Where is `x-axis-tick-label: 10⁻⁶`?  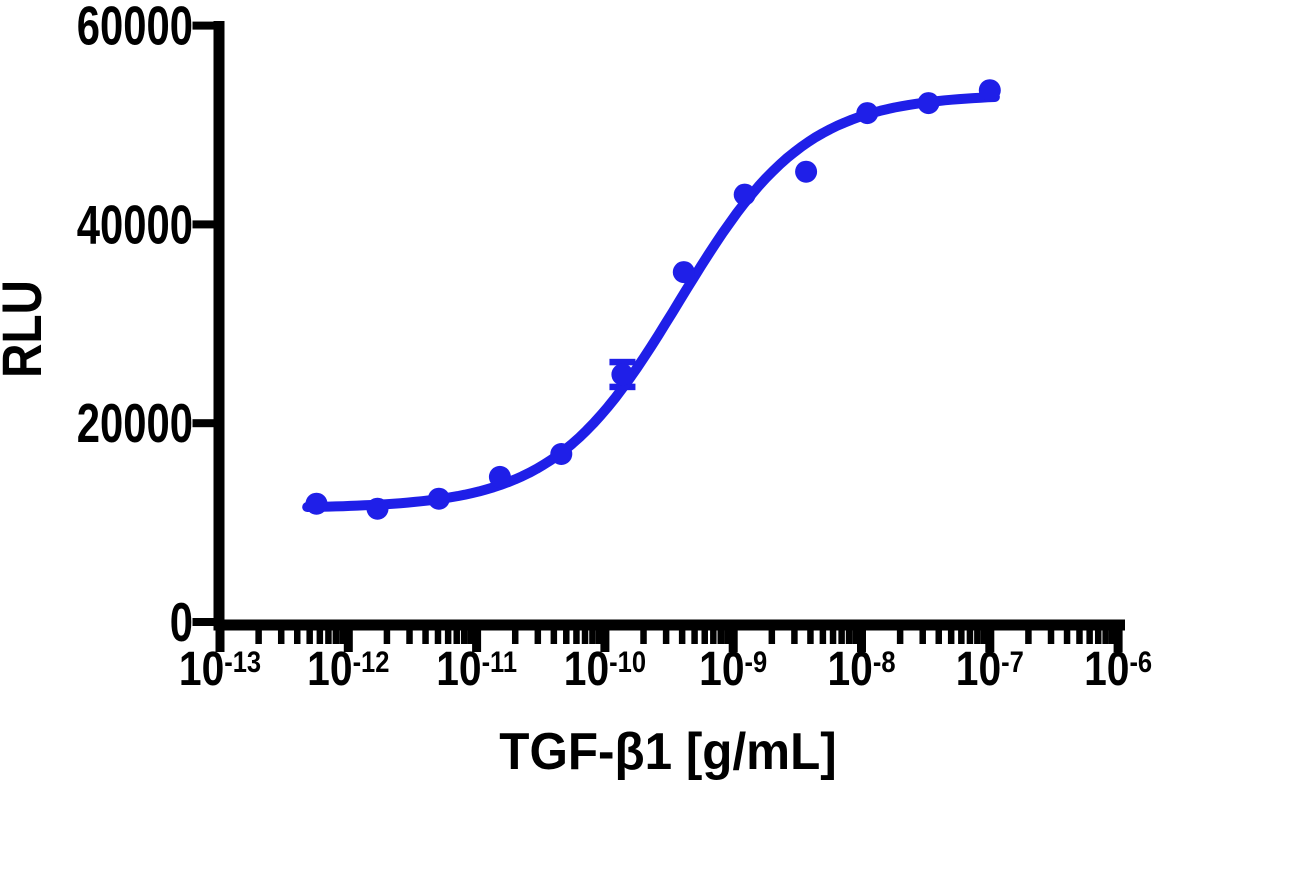 x-axis-tick-label: 10⁻⁶ is located at coordinates (1118, 669).